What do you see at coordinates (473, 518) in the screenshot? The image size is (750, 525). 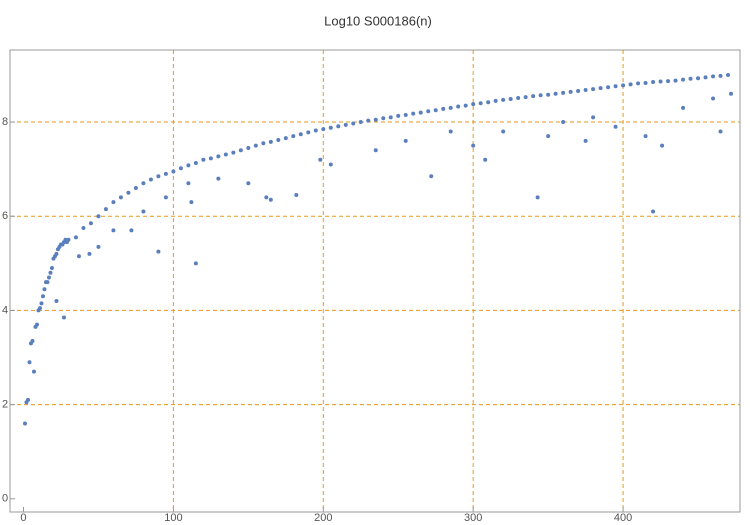 I see `x-tick-label: 300` at bounding box center [473, 518].